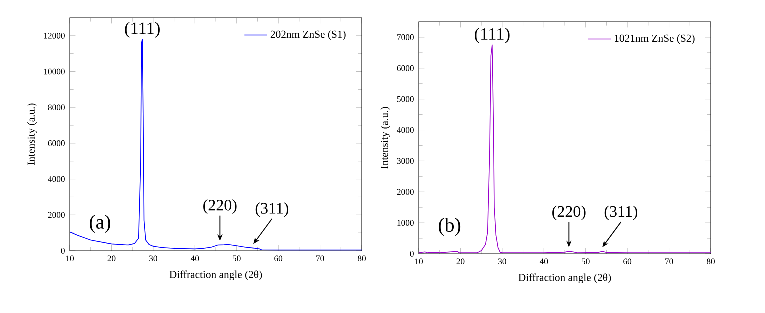  Describe the element at coordinates (406, 223) in the screenshot. I see `y-tick-label: 1000` at that location.